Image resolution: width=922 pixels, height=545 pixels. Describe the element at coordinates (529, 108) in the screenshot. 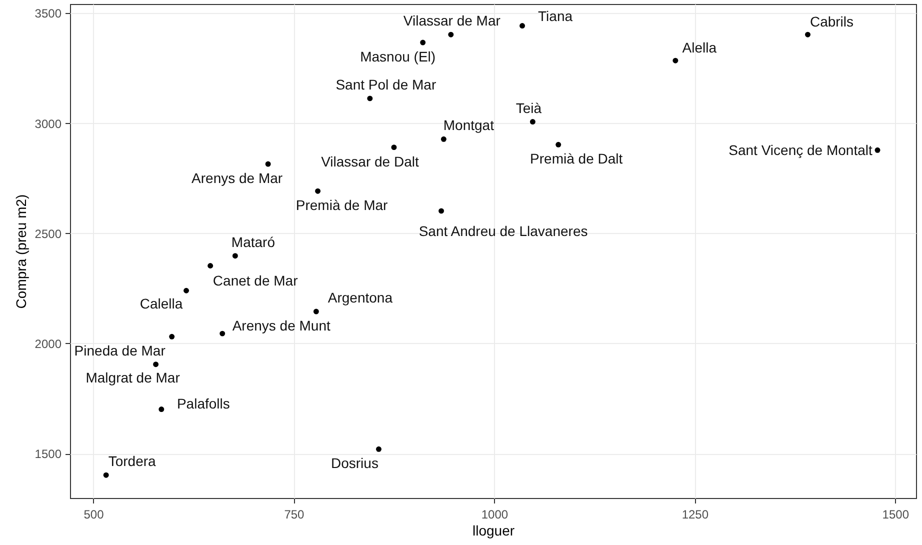

I see `annotation: Teià` at that location.